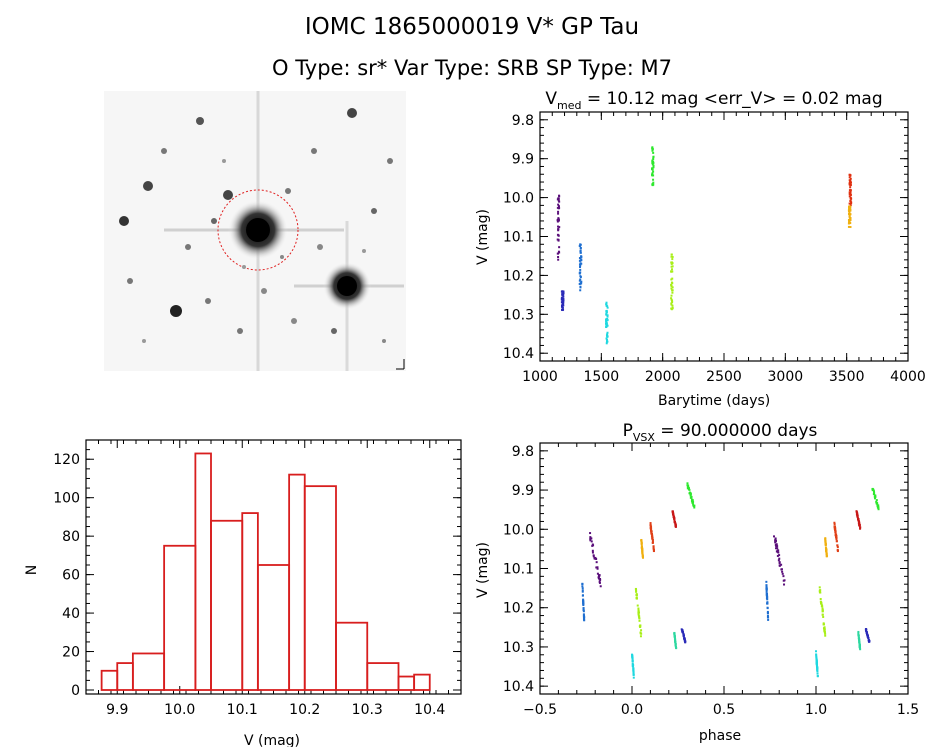 This screenshot has height=747, width=944. I want to click on y-tick-label: 9.9, so click(523, 160).